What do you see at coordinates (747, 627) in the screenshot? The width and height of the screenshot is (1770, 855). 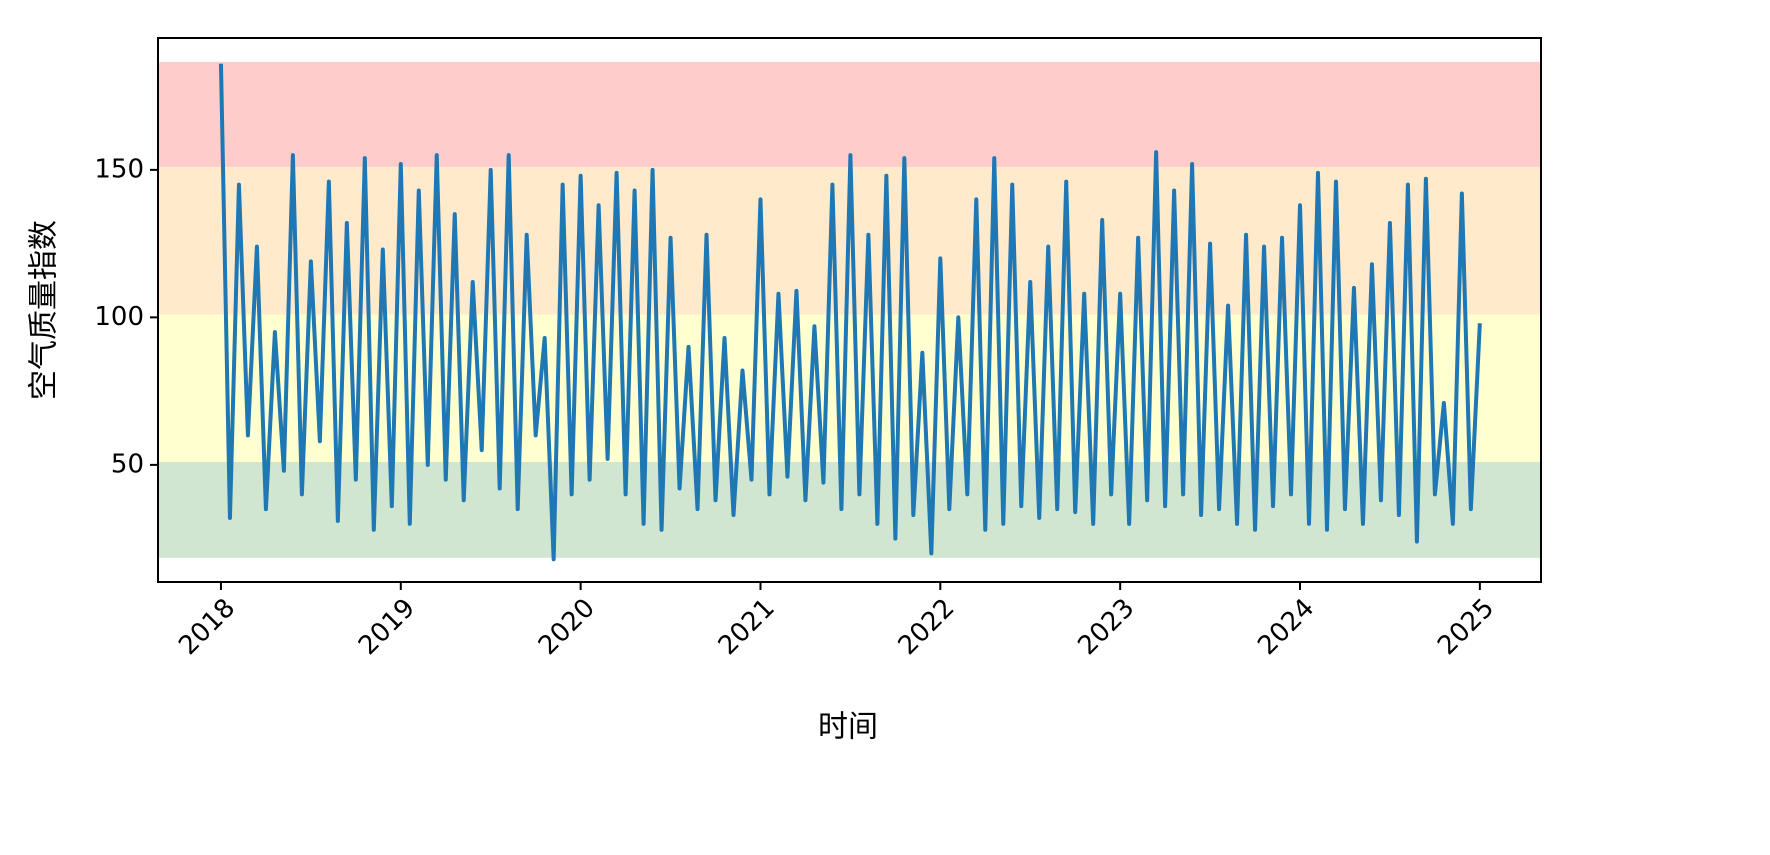 I see `x-tick-label: 2021` at bounding box center [747, 627].